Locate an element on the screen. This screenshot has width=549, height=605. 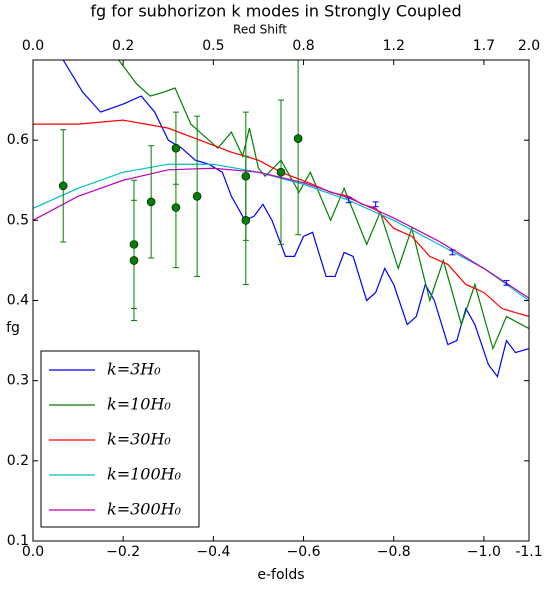
x-tick-label: −0.8 is located at coordinates (394, 552).